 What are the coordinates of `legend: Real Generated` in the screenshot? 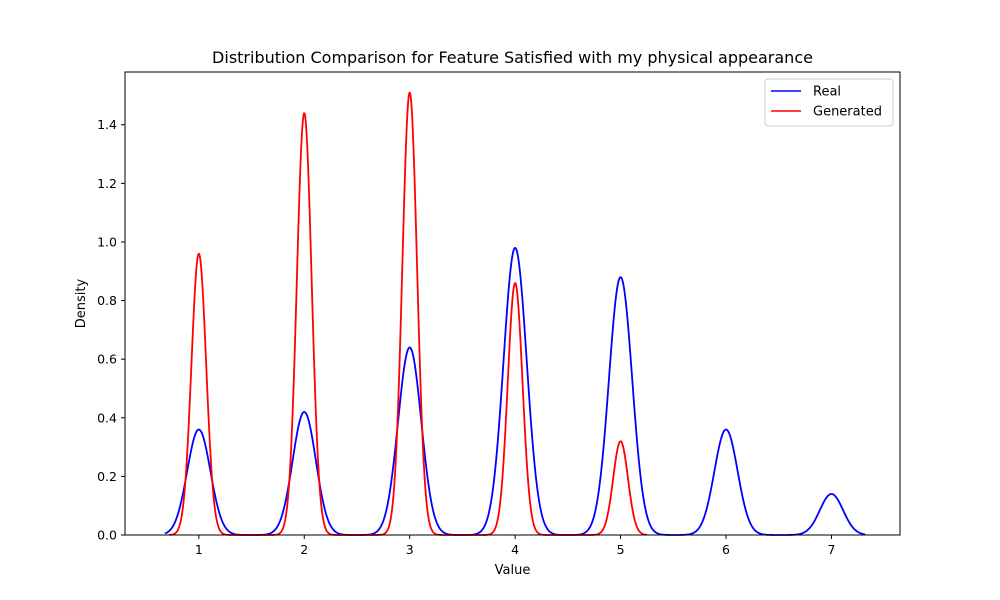 It's located at (829, 102).